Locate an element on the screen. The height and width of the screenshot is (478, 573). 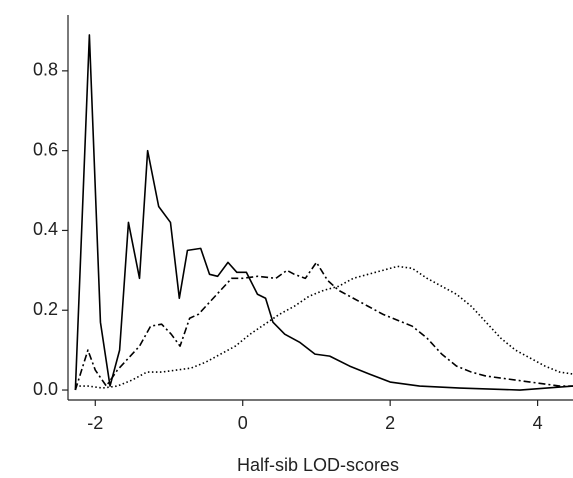
y-tick-label: 0.8 is located at coordinates (45, 70).